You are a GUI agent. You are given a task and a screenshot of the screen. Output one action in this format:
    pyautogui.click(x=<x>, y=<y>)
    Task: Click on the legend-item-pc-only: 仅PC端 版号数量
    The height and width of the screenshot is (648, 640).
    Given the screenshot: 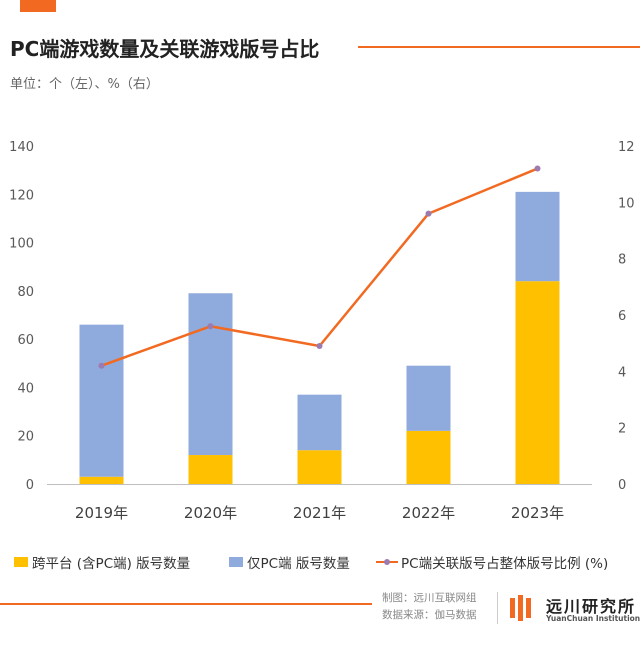 What is the action you would take?
    pyautogui.click(x=289, y=562)
    